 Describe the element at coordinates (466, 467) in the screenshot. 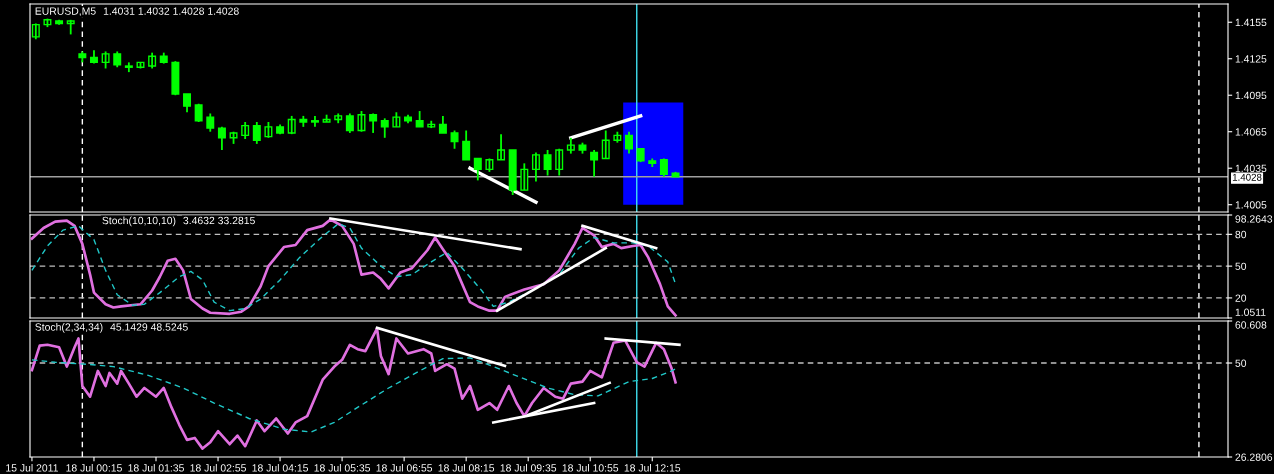

I see `category-label: 18 Jul 08:15` at that location.